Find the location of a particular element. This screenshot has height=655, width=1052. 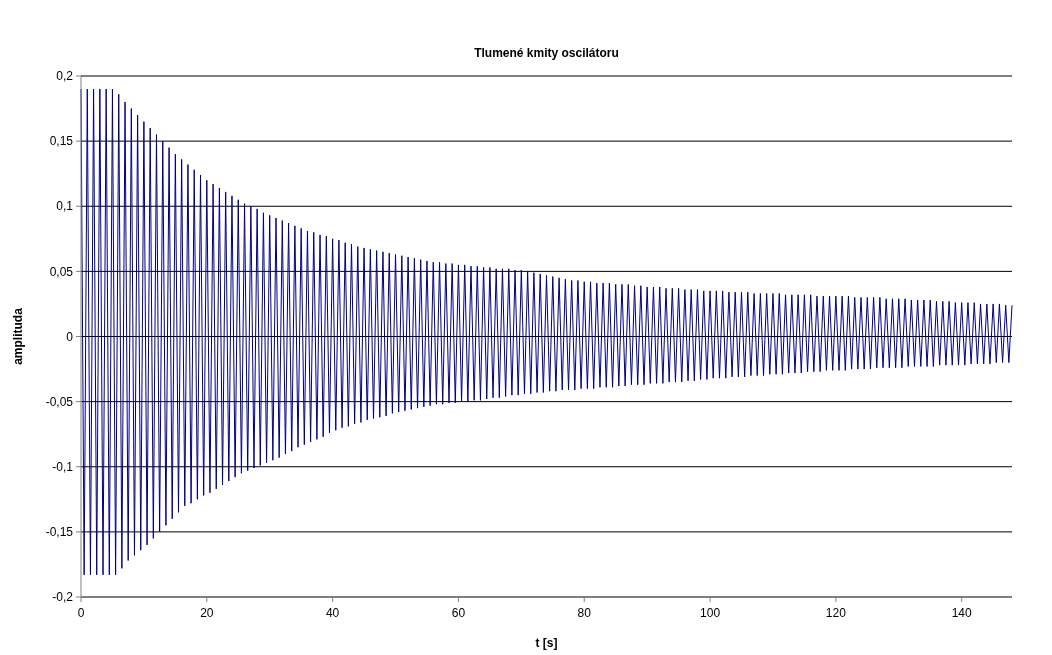

x-tick-label: 0 is located at coordinates (81, 613).